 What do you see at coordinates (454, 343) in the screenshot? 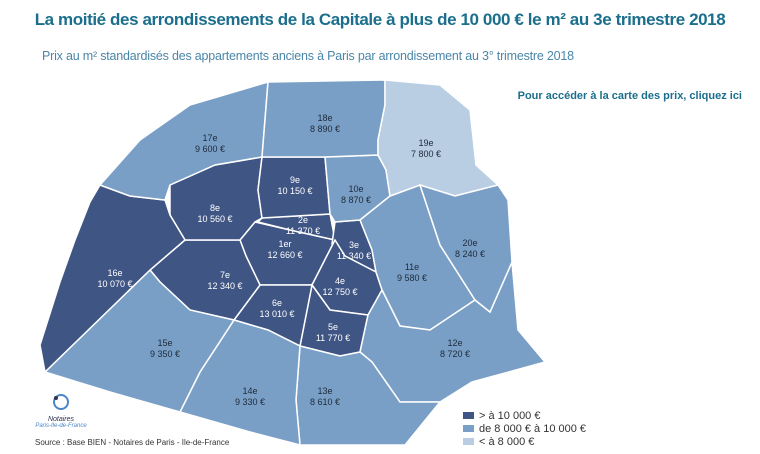
I see `arrondissement-name-label: 12e` at bounding box center [454, 343].